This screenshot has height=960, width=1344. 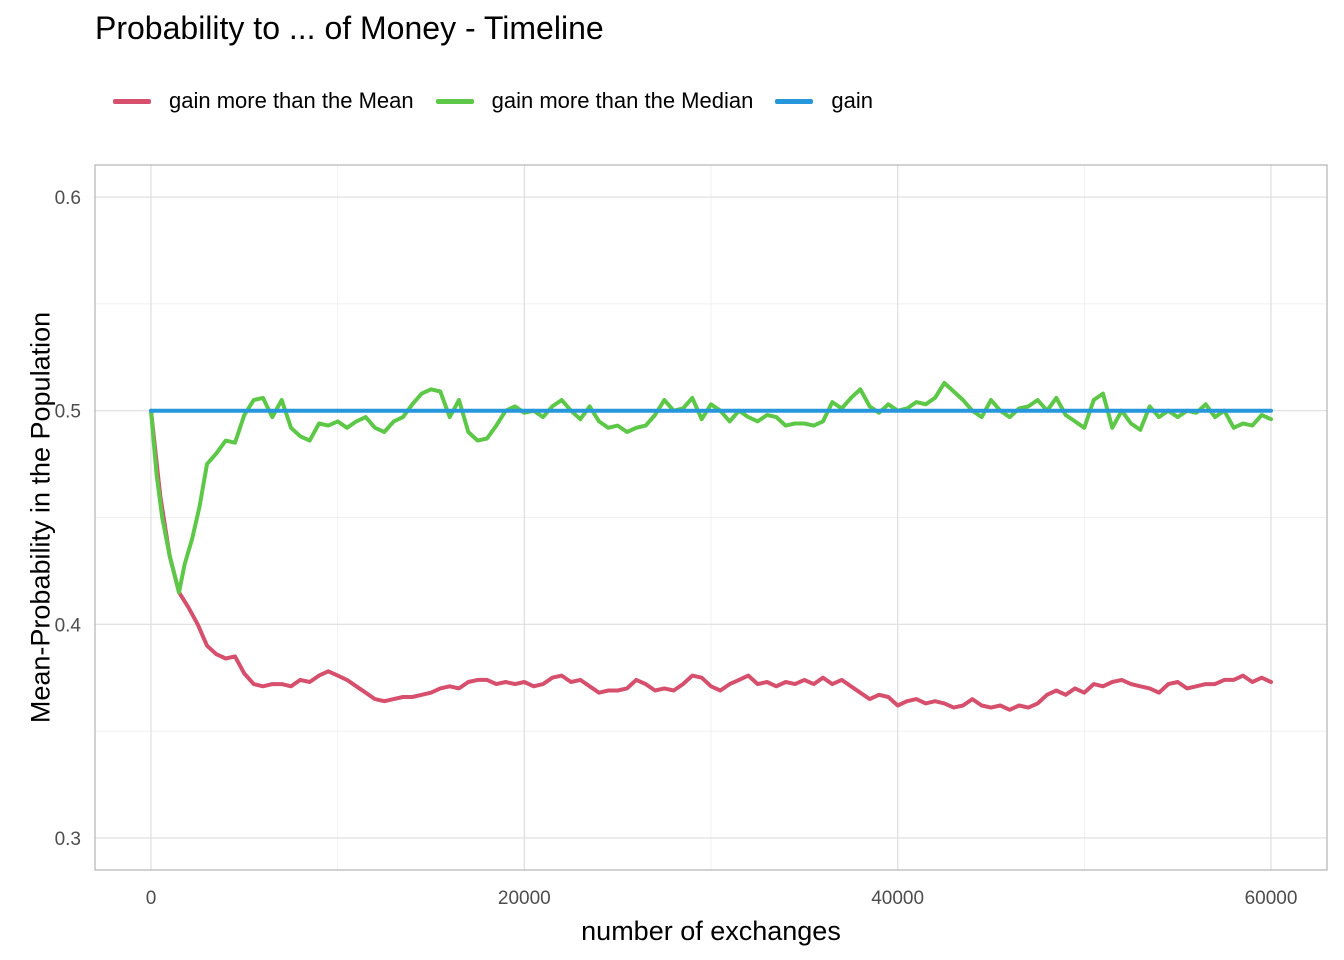 What do you see at coordinates (349, 28) in the screenshot?
I see `chart-title: Probability to ... of Money - Timeline` at bounding box center [349, 28].